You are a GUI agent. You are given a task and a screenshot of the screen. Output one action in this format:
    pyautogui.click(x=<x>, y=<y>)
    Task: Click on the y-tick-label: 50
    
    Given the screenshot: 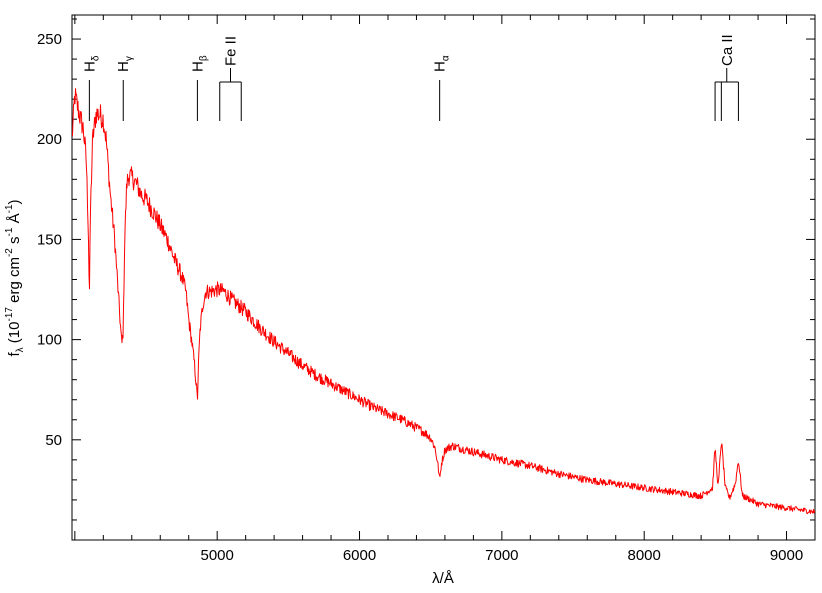 What is the action you would take?
    pyautogui.click(x=53, y=440)
    